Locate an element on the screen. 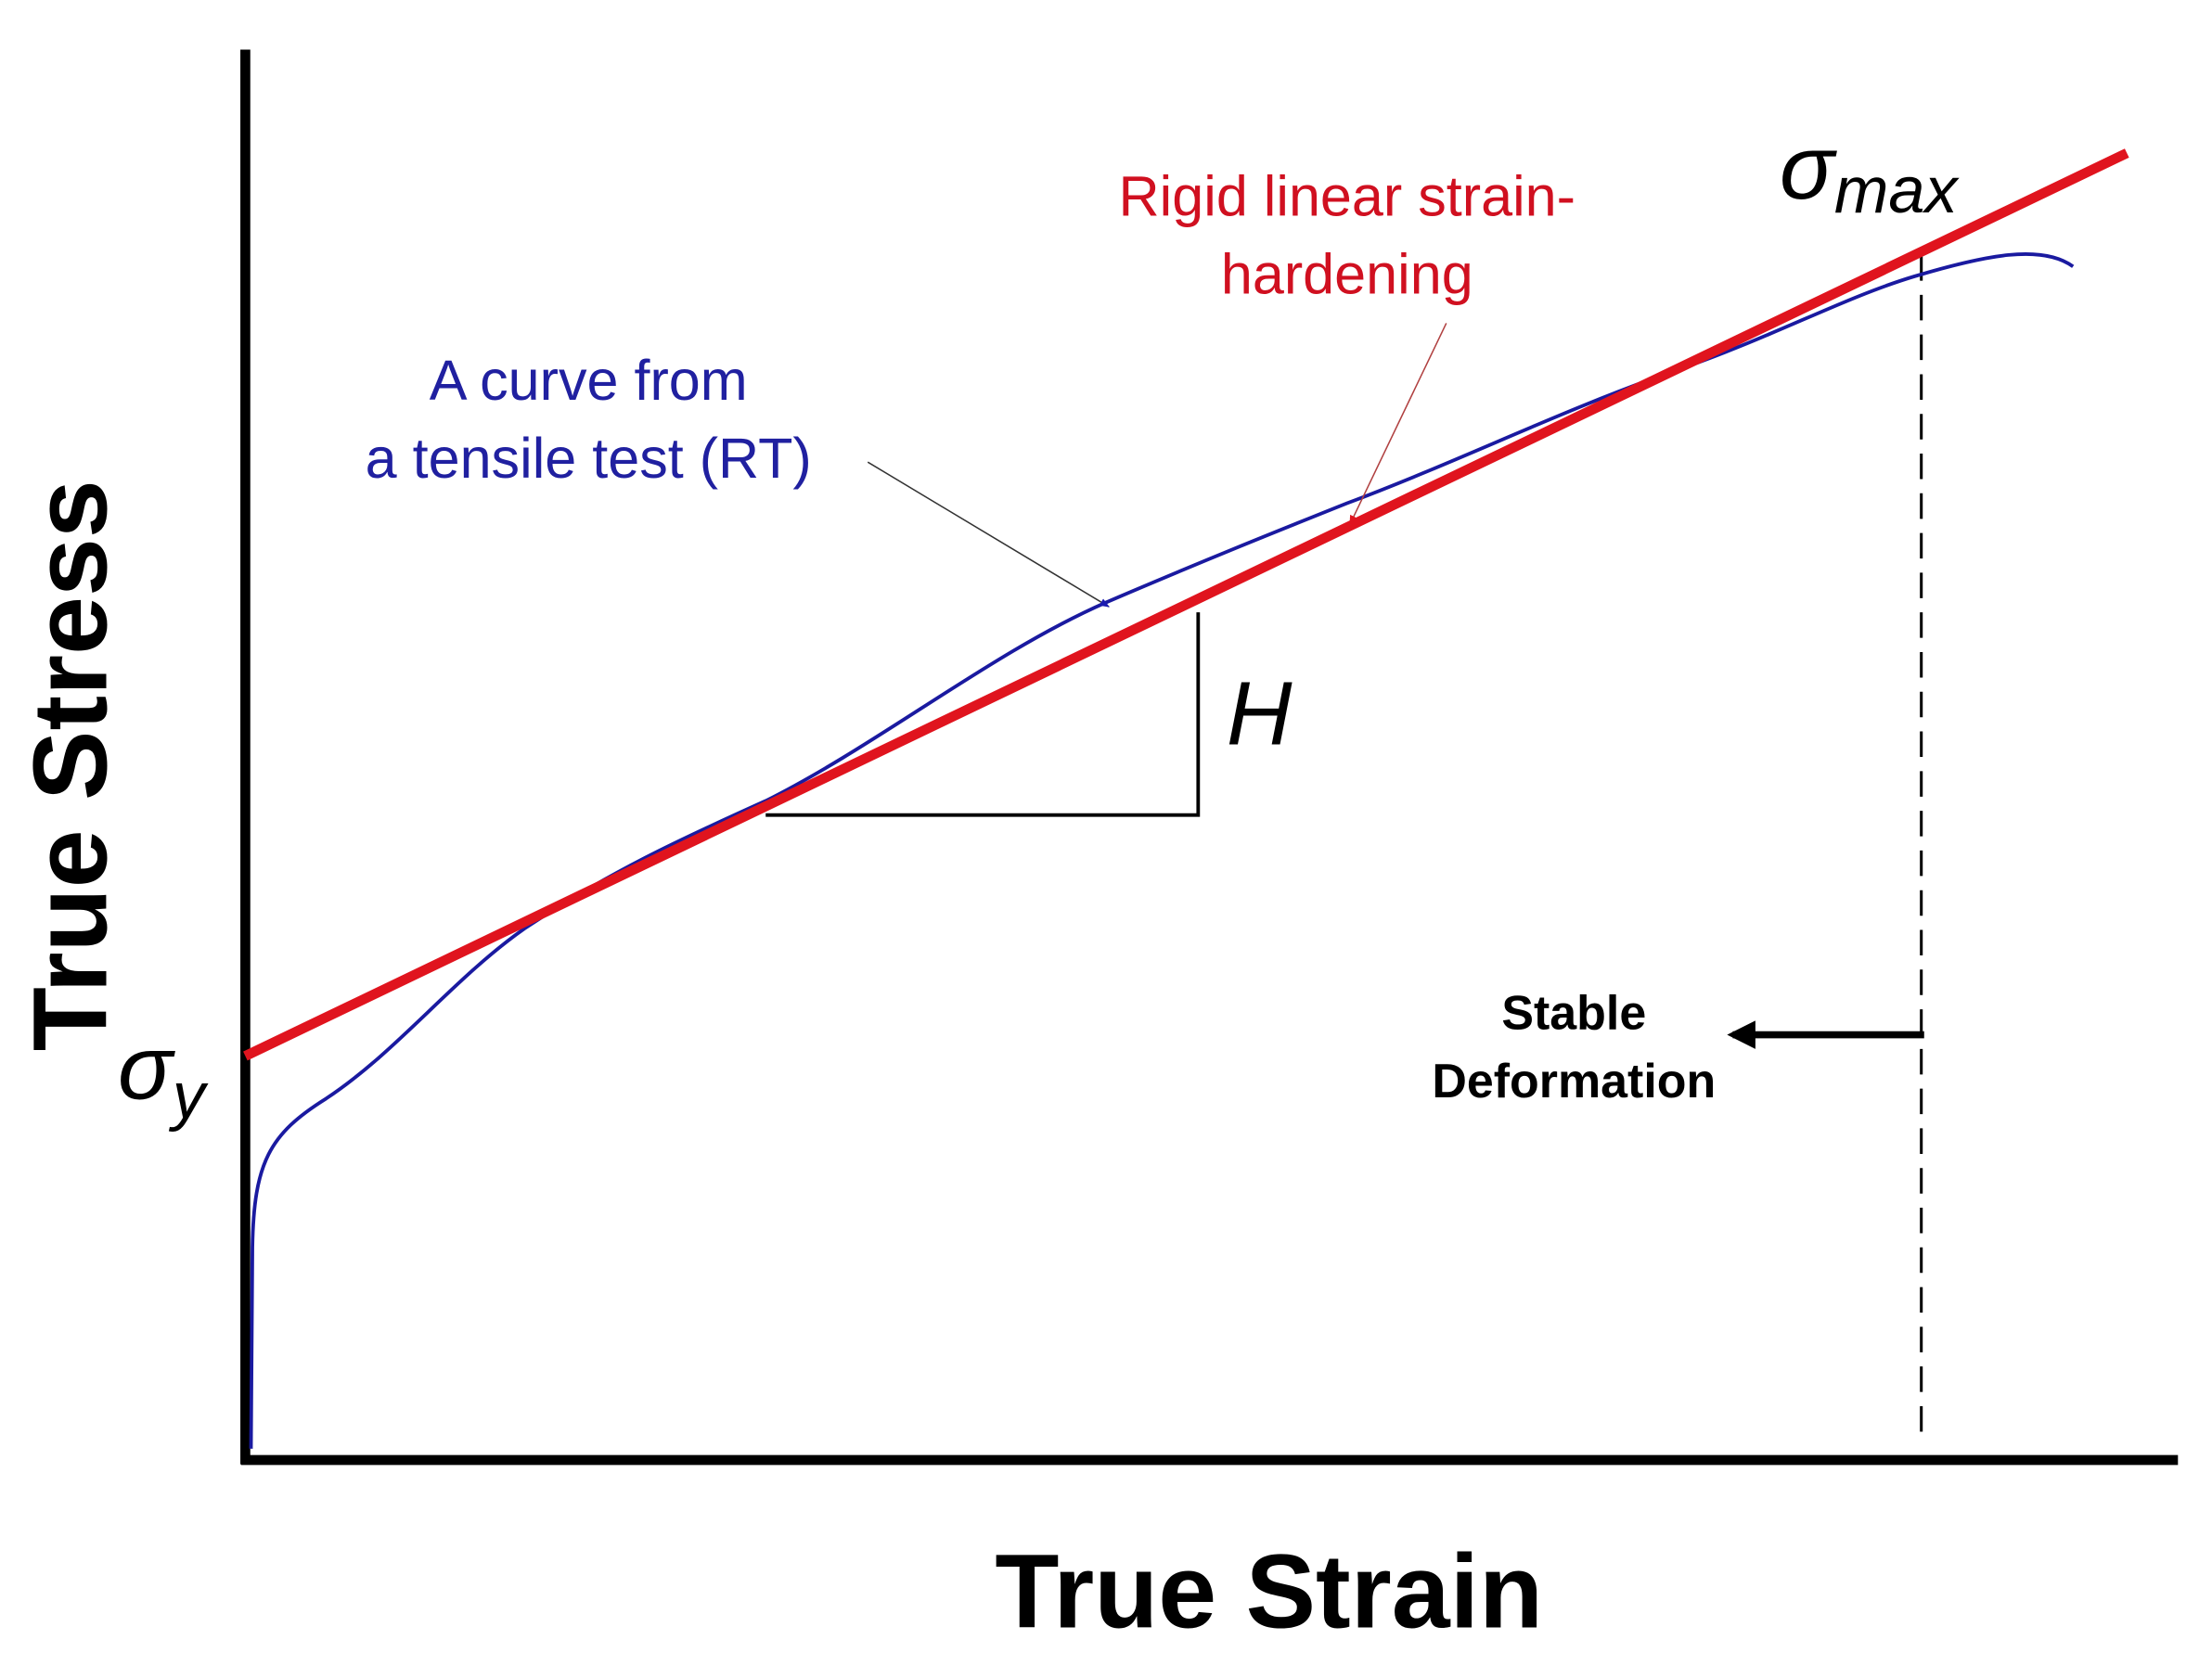  slope-label: H is located at coordinates (1259, 712).